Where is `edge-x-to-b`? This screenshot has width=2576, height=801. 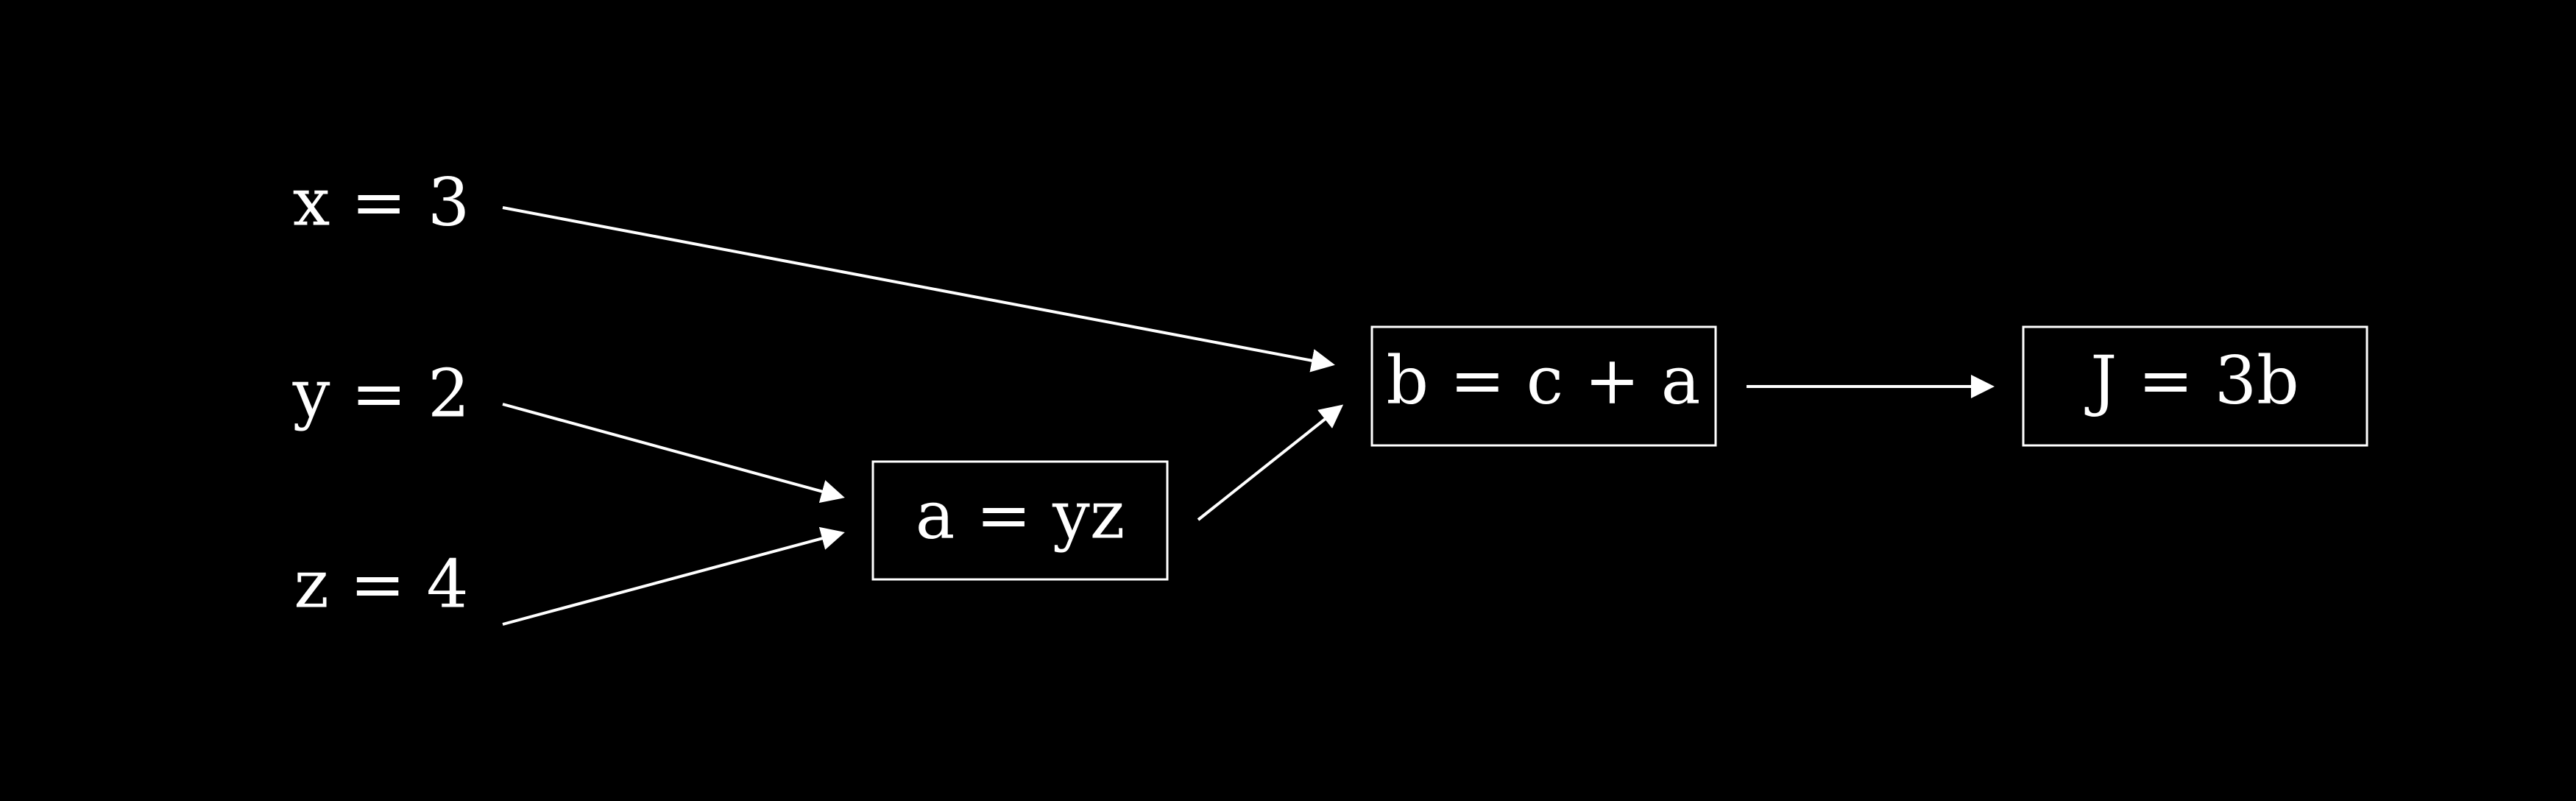 edge-x-to-b is located at coordinates (919, 289).